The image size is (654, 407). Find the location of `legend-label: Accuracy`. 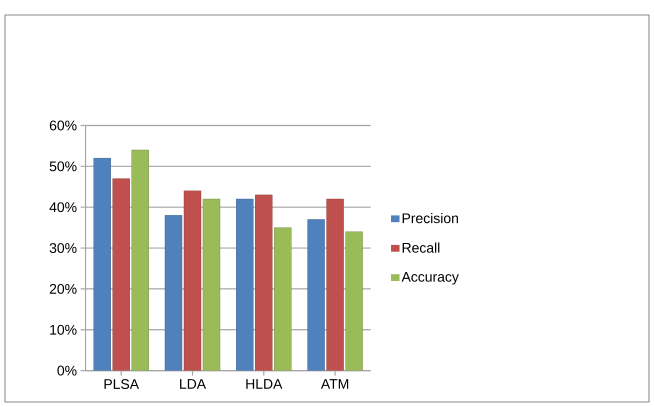

legend-label: Accuracy is located at coordinates (430, 278).